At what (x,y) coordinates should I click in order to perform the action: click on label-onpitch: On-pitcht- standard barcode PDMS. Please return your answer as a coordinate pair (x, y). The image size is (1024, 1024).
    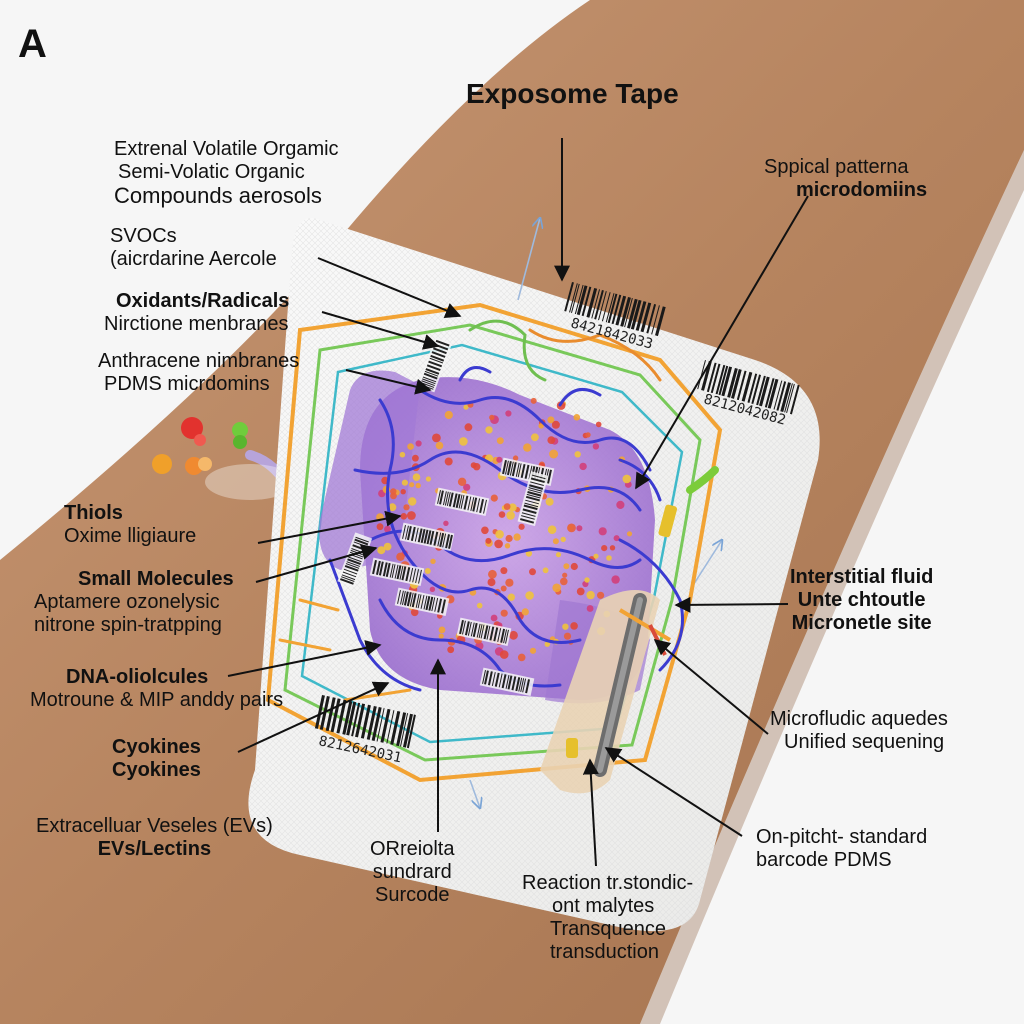
    Looking at the image, I should click on (842, 848).